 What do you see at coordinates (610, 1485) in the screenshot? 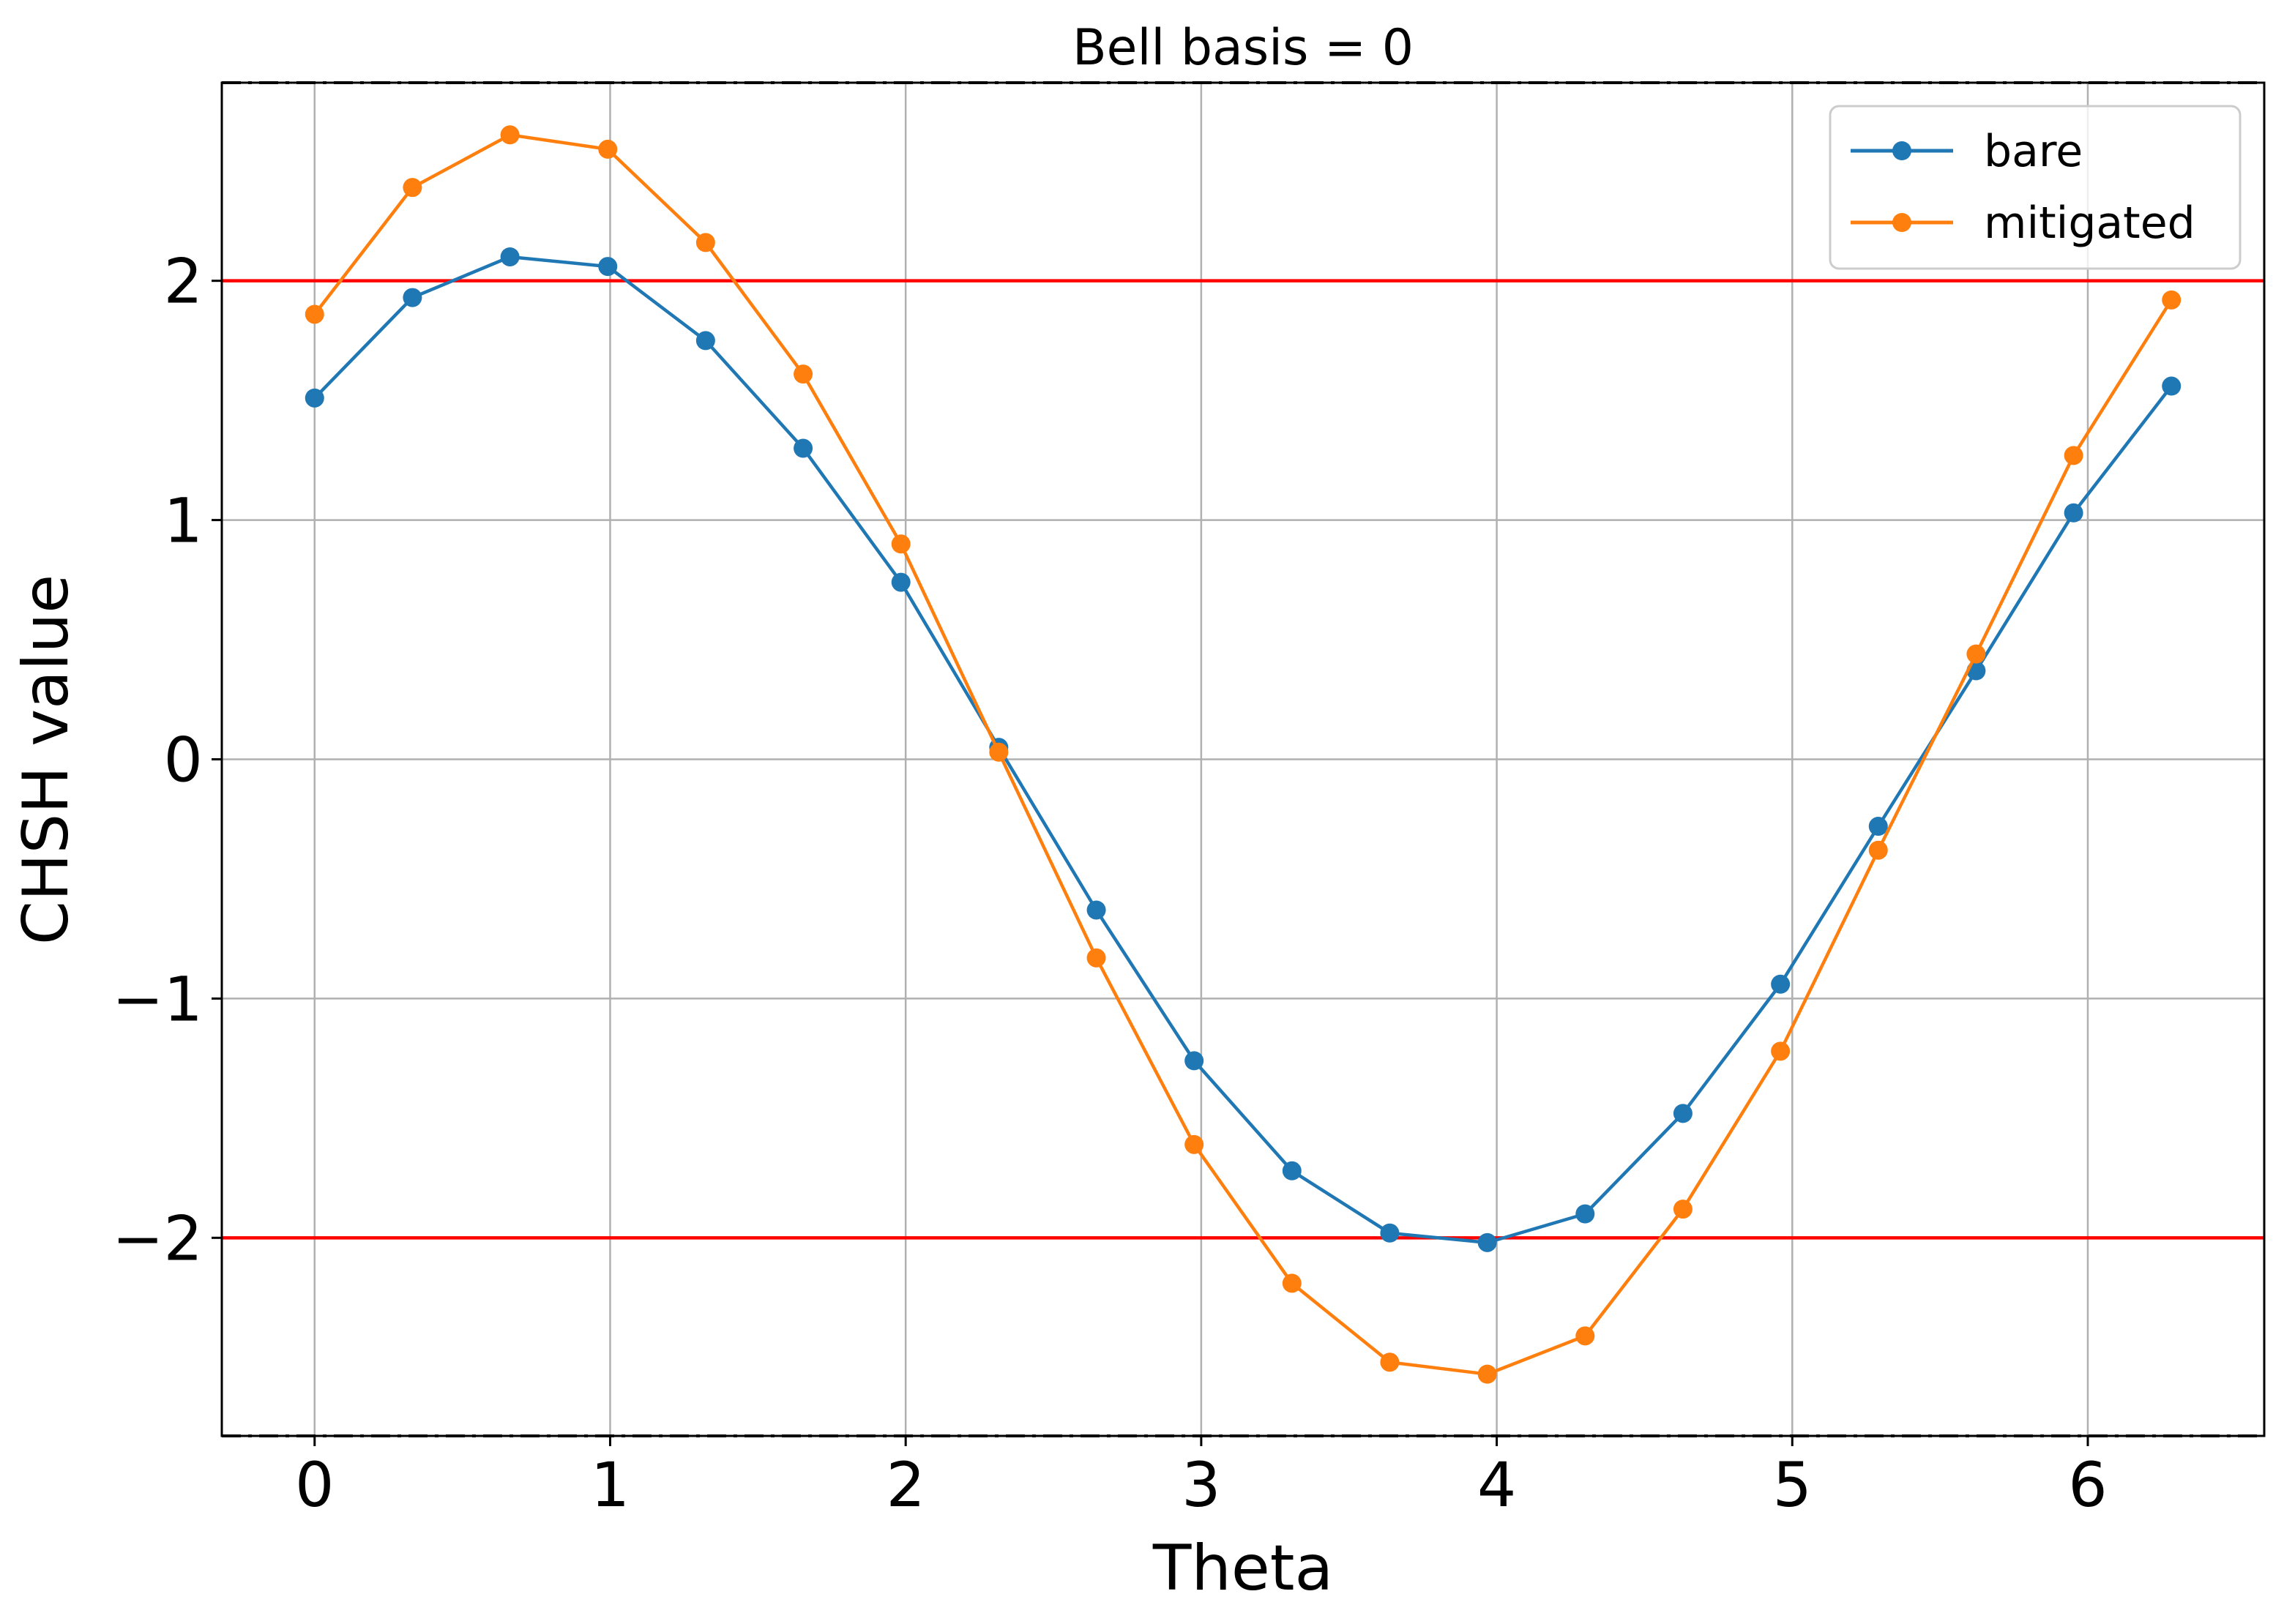
I see `x-tick-label: 1` at bounding box center [610, 1485].